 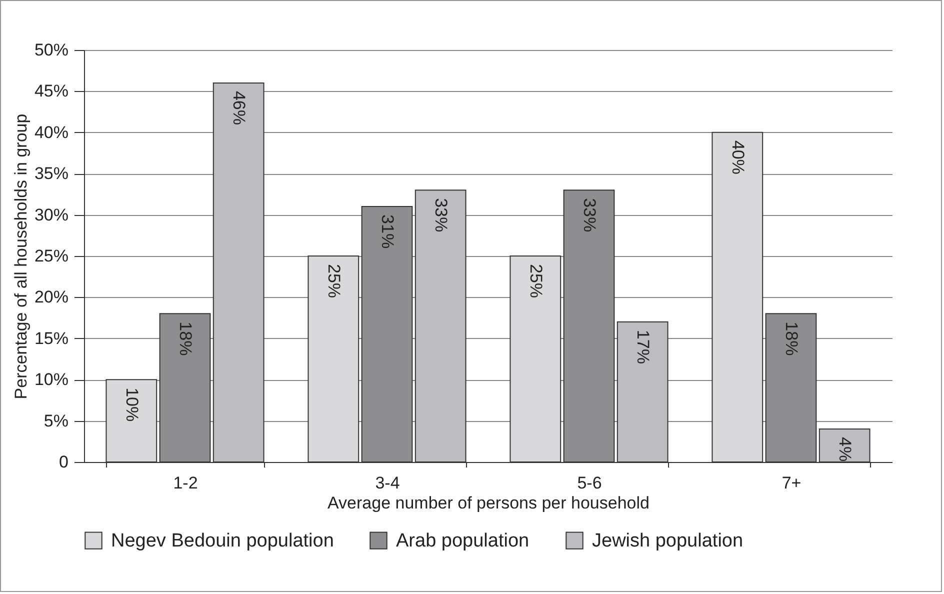 What do you see at coordinates (51, 174) in the screenshot?
I see `y-tick-label: 35%` at bounding box center [51, 174].